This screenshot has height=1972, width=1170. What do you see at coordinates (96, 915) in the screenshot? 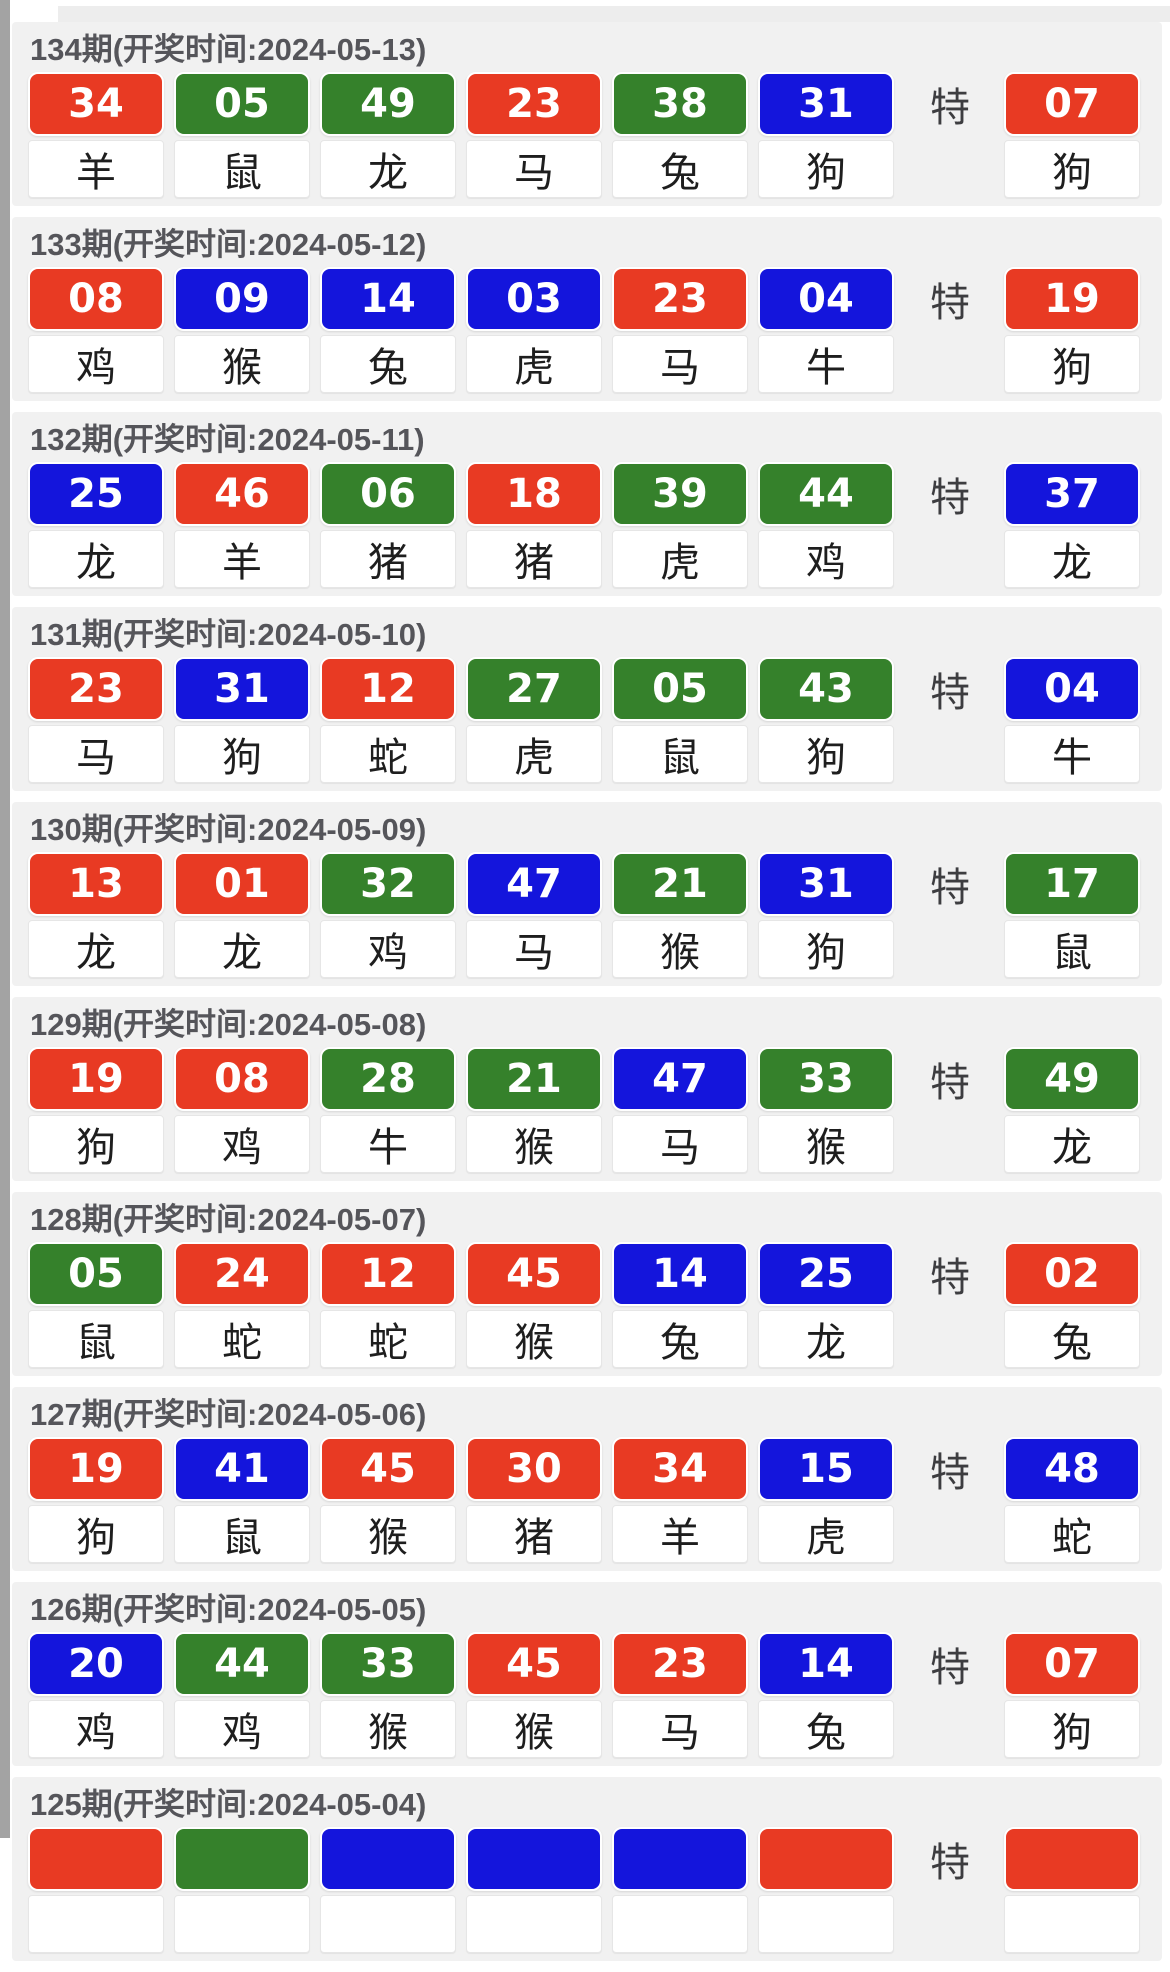
I see `ball-column: 13 龙` at bounding box center [96, 915].